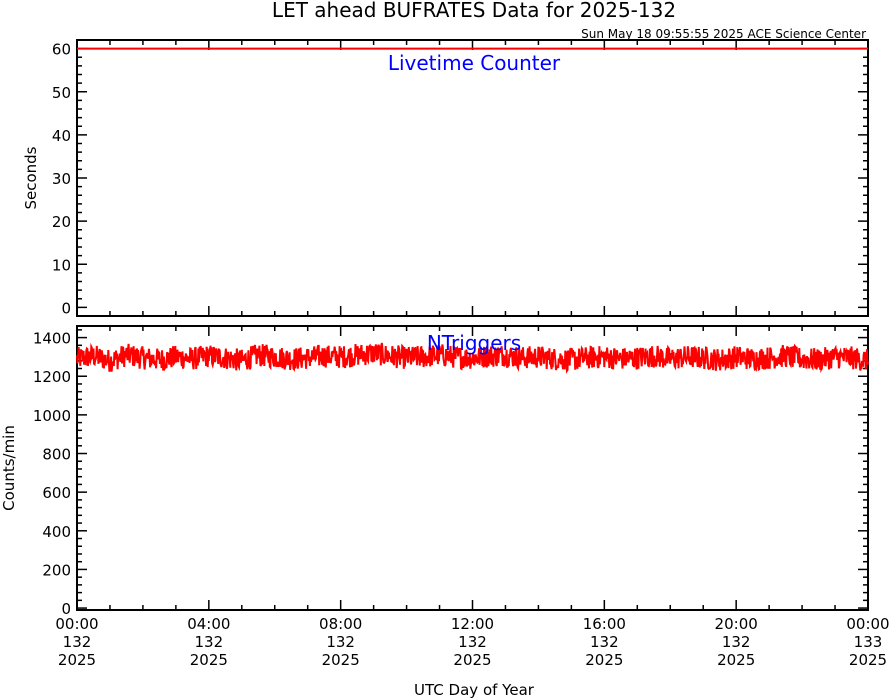 The width and height of the screenshot is (894, 700). What do you see at coordinates (61, 136) in the screenshot?
I see `livetime-ytick-label: 40` at bounding box center [61, 136].